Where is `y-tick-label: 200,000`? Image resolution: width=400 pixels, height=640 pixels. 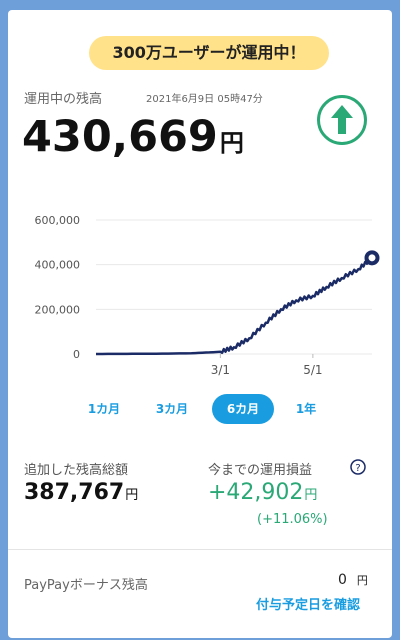
y-tick-label: 200,000 is located at coordinates (58, 309).